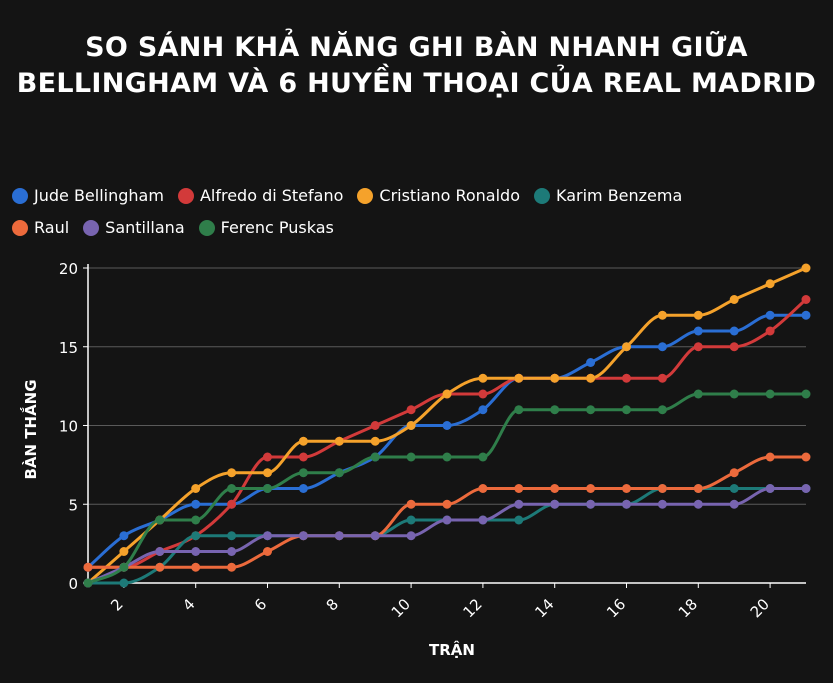 The width and height of the screenshot is (833, 683). What do you see at coordinates (88, 196) in the screenshot?
I see `legend-item: Jude Bellingham` at bounding box center [88, 196].